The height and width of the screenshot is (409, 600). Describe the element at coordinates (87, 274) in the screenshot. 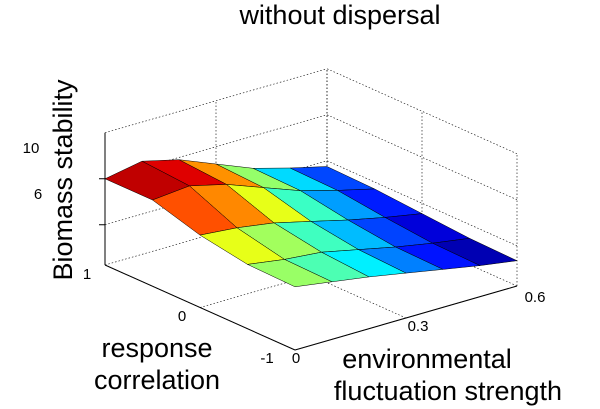

I see `y-tick-label: 1` at that location.